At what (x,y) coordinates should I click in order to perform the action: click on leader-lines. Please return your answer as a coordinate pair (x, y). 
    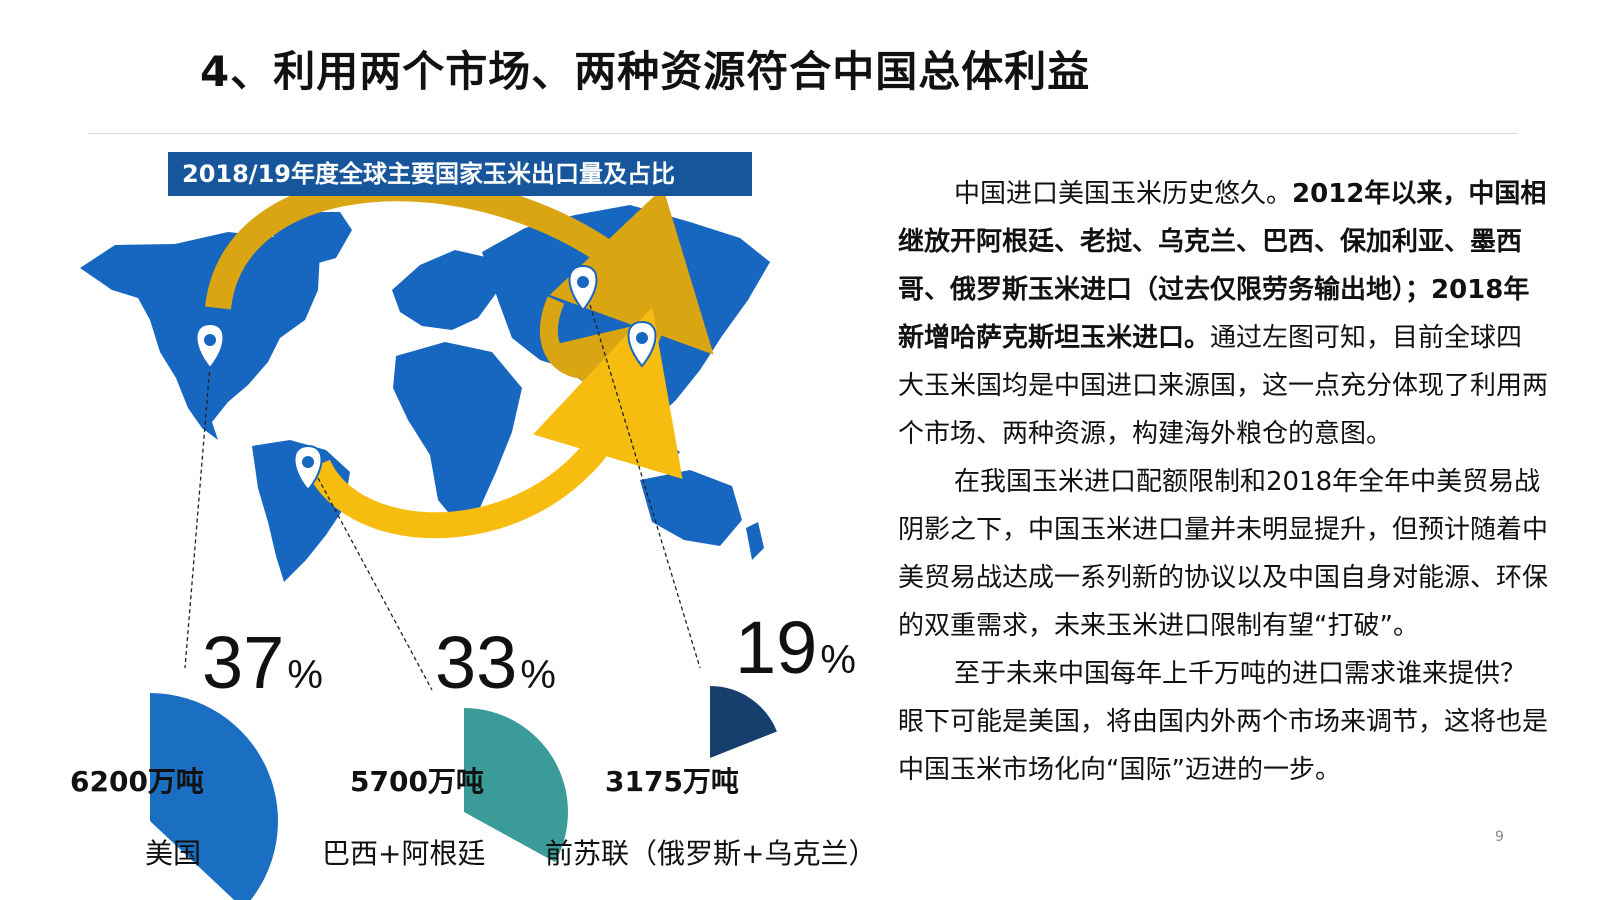
    Looking at the image, I should click on (442, 497).